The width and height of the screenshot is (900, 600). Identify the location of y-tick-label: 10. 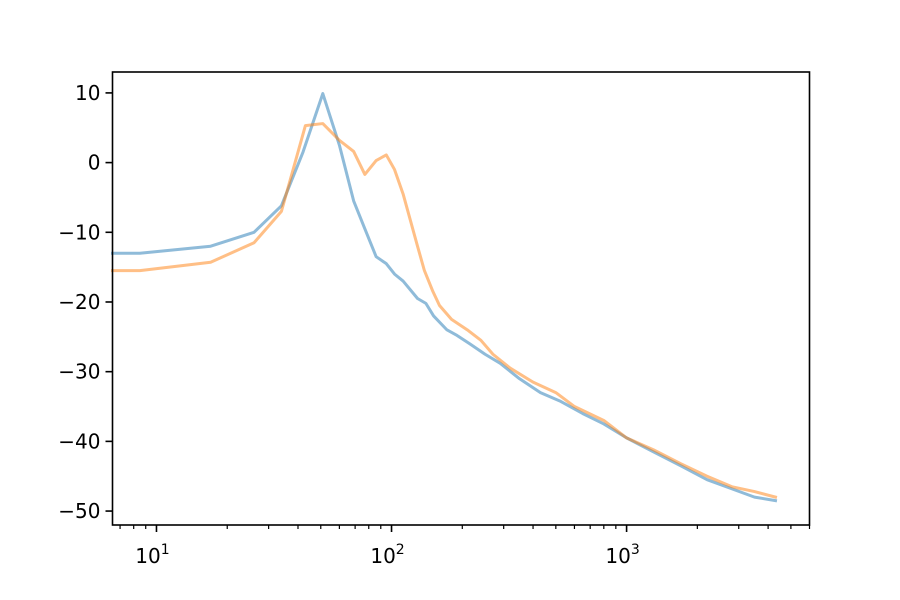
(87, 93).